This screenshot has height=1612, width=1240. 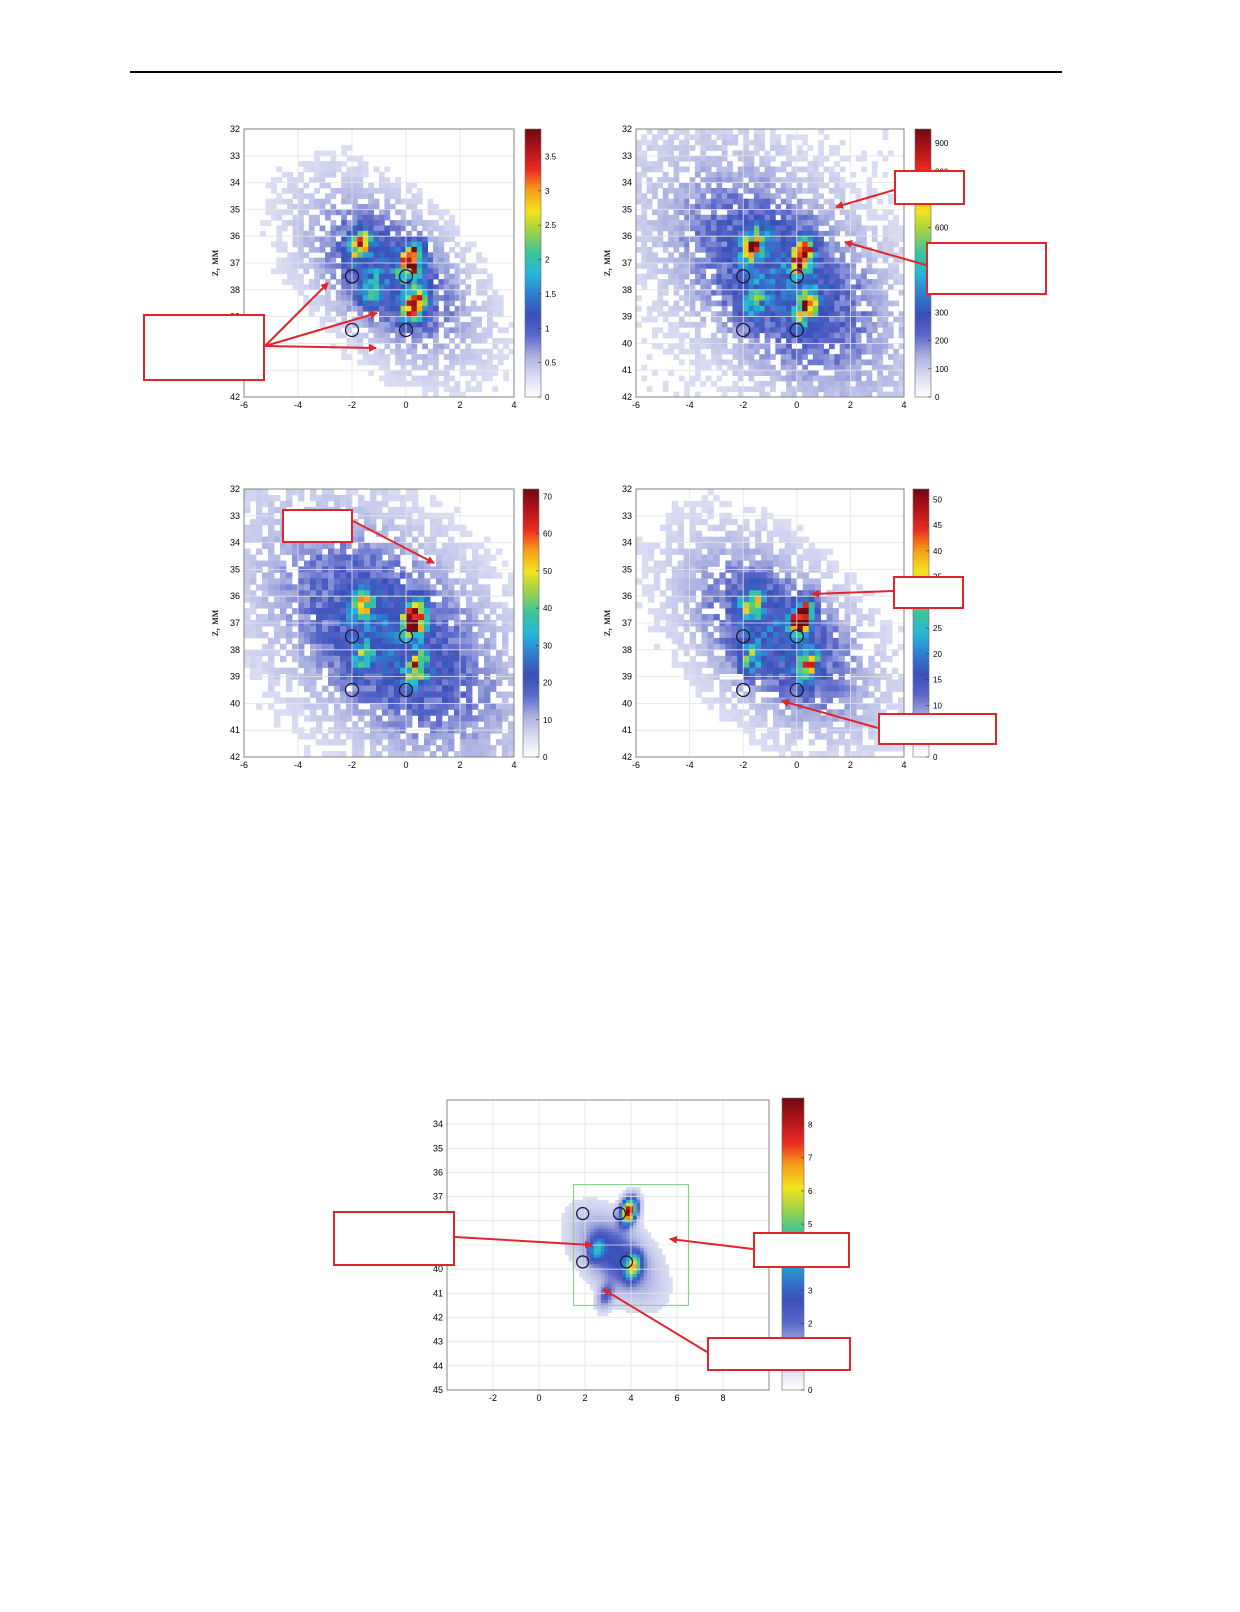 I want to click on callout-box-d1, so click(x=928, y=592).